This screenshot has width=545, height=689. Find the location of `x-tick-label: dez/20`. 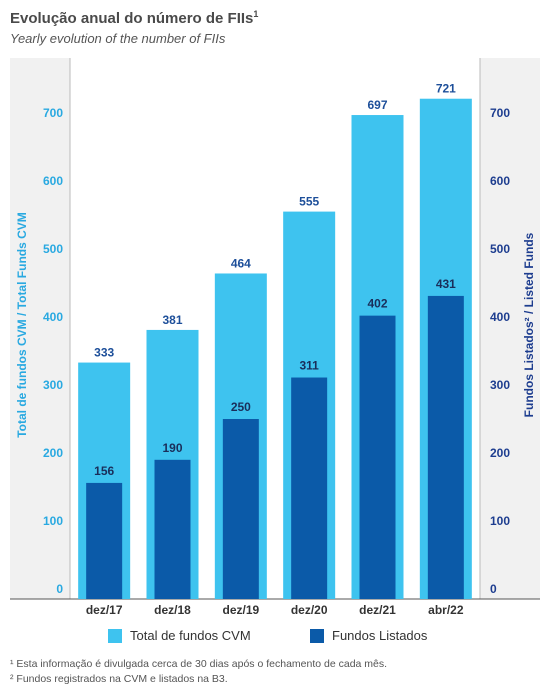

x-tick-label: dez/20 is located at coordinates (309, 610).